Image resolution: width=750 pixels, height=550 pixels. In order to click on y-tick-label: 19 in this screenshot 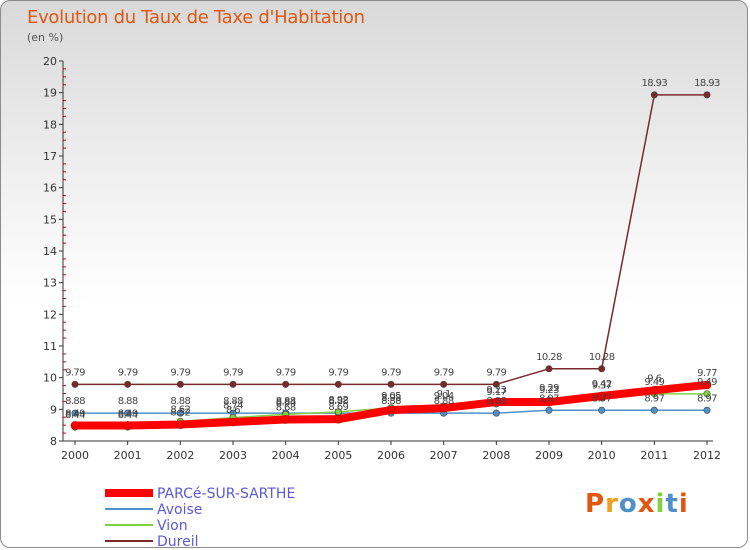, I will do `click(50, 93)`.